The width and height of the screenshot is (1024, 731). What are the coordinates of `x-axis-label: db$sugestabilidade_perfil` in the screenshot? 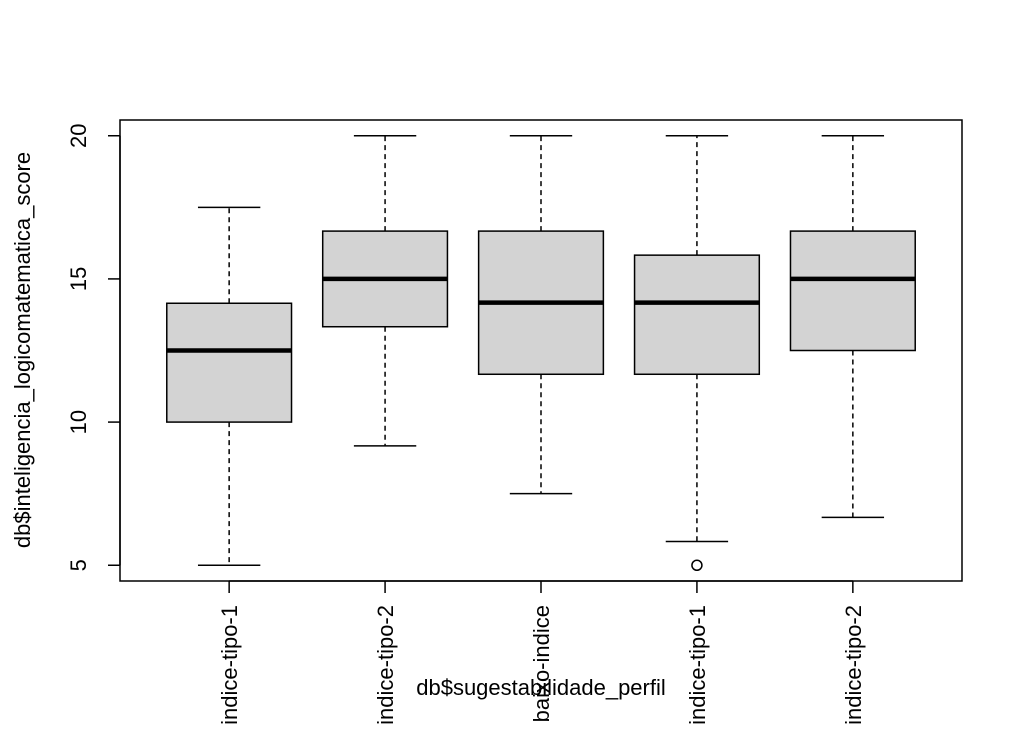 It's located at (541, 687).